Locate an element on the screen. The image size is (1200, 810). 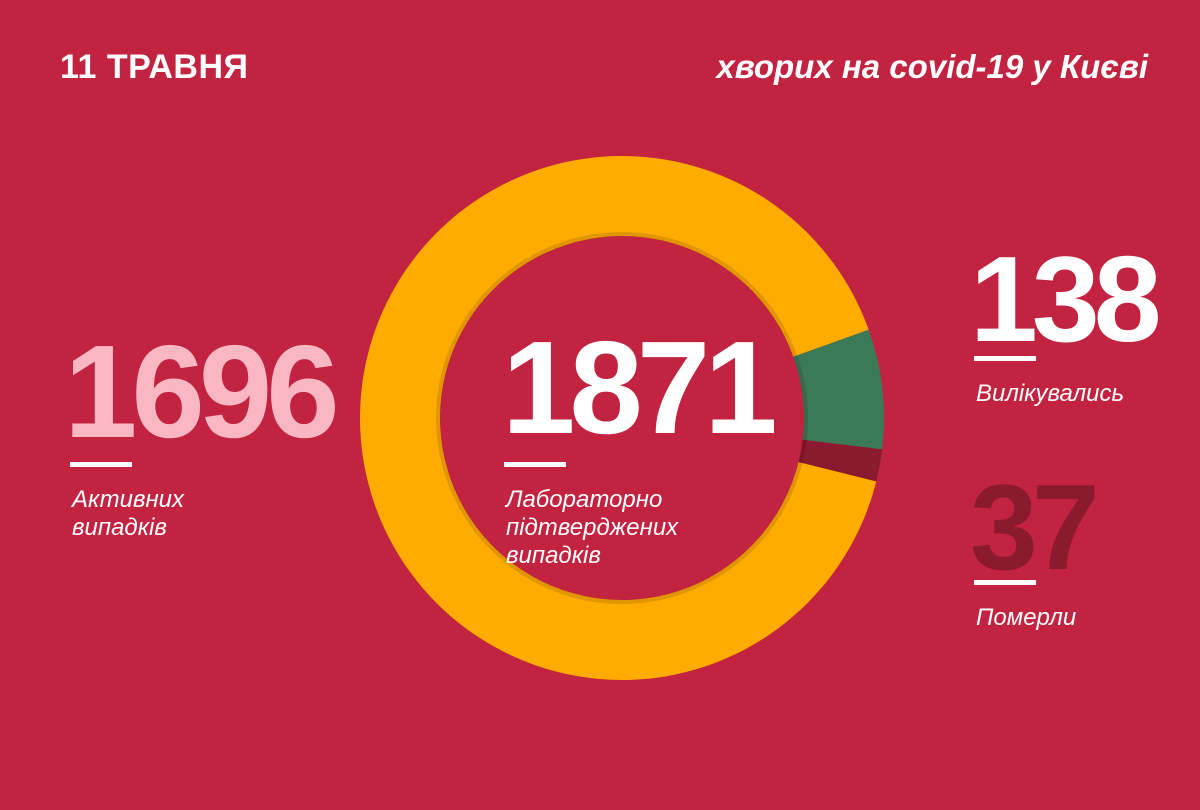
active-cases-label: Активних випадків is located at coordinates (172, 514).